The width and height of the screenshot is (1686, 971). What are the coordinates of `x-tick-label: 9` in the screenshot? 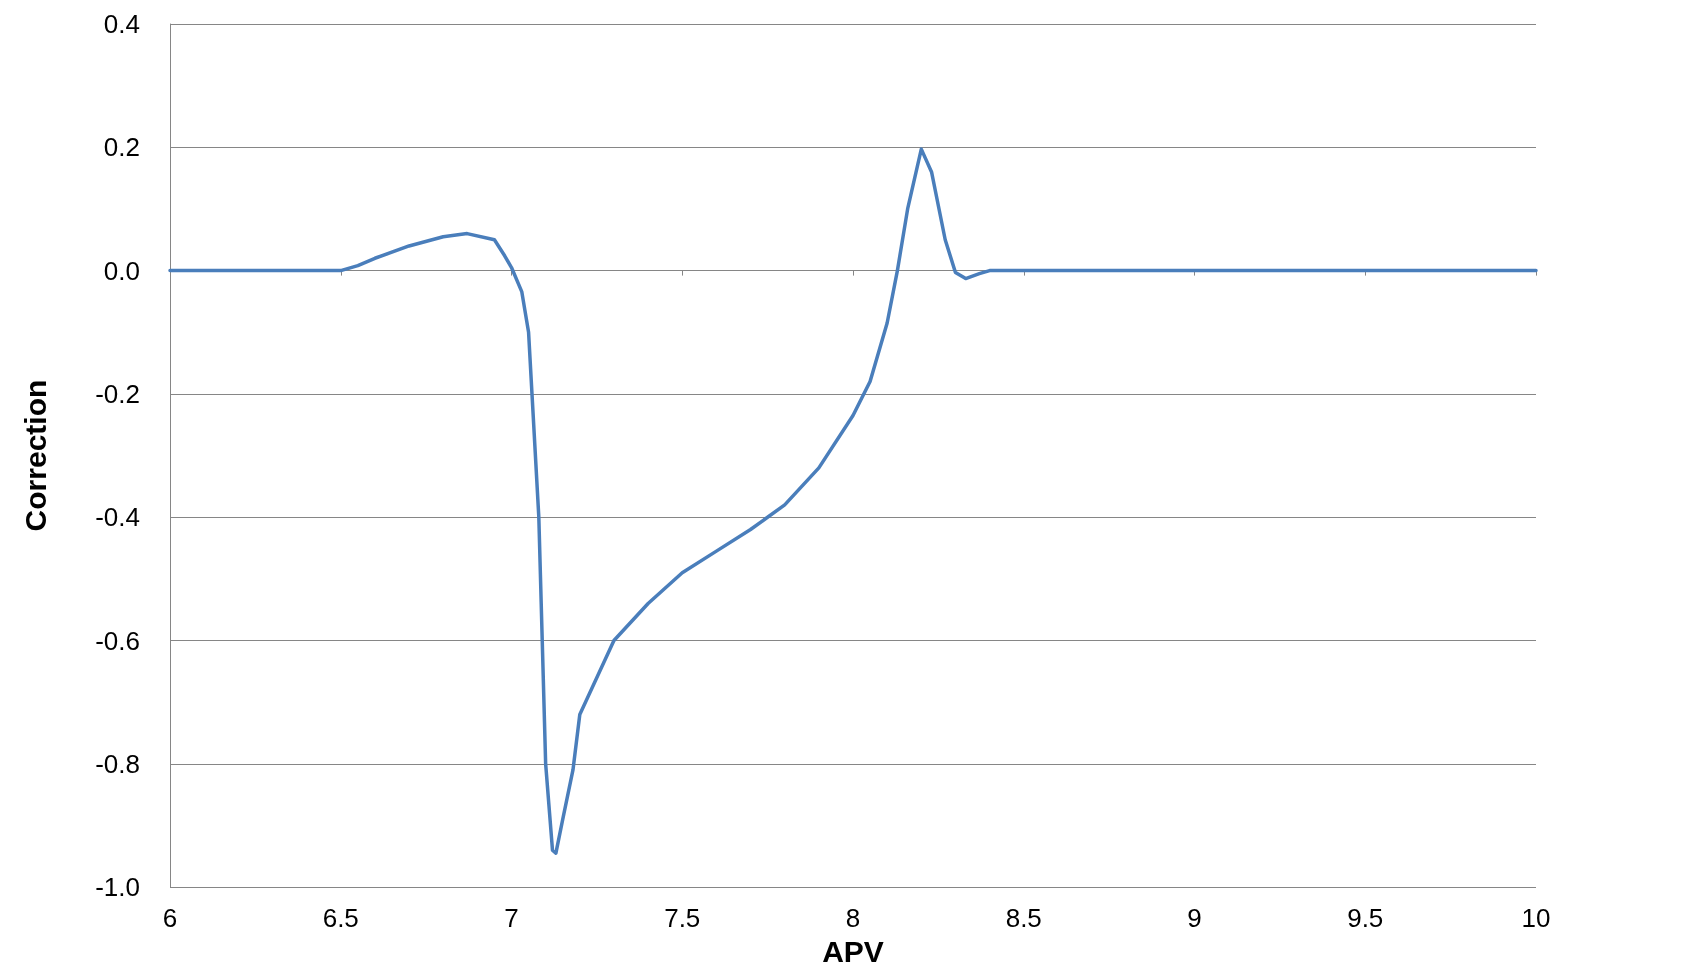 It's located at (1194, 918).